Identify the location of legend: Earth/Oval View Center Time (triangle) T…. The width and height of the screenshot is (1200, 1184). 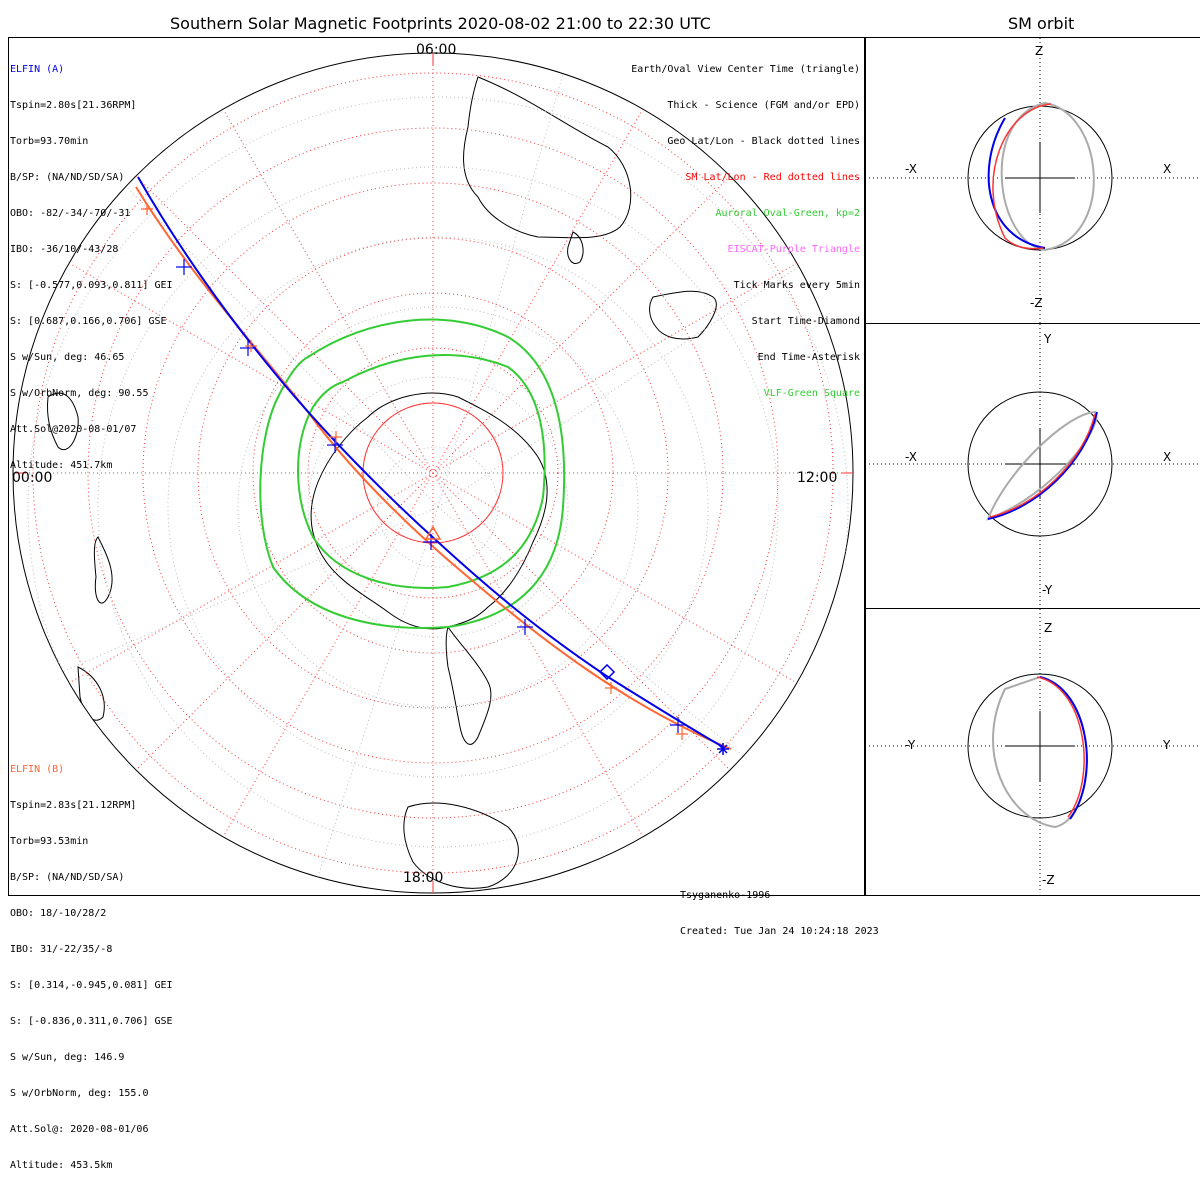
(730, 226).